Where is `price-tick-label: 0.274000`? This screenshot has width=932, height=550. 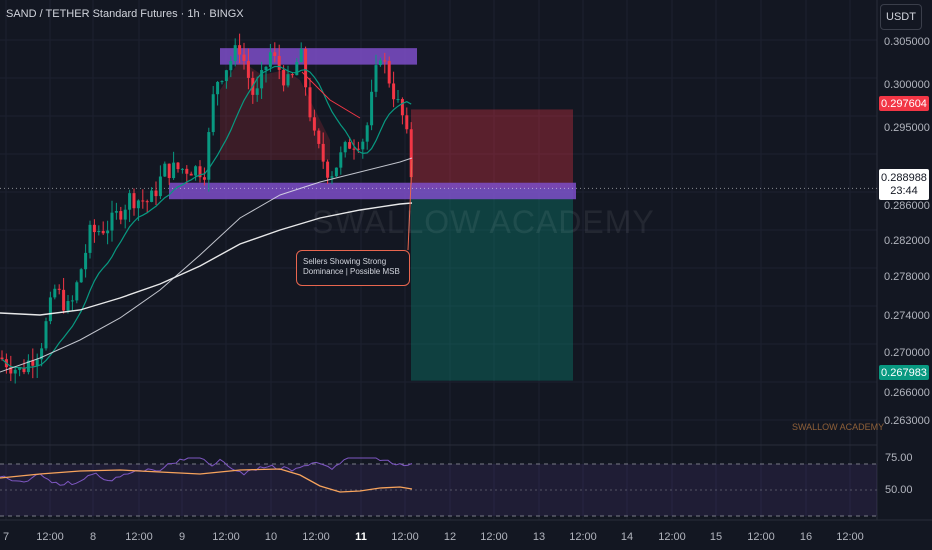
price-tick-label: 0.274000 is located at coordinates (907, 316).